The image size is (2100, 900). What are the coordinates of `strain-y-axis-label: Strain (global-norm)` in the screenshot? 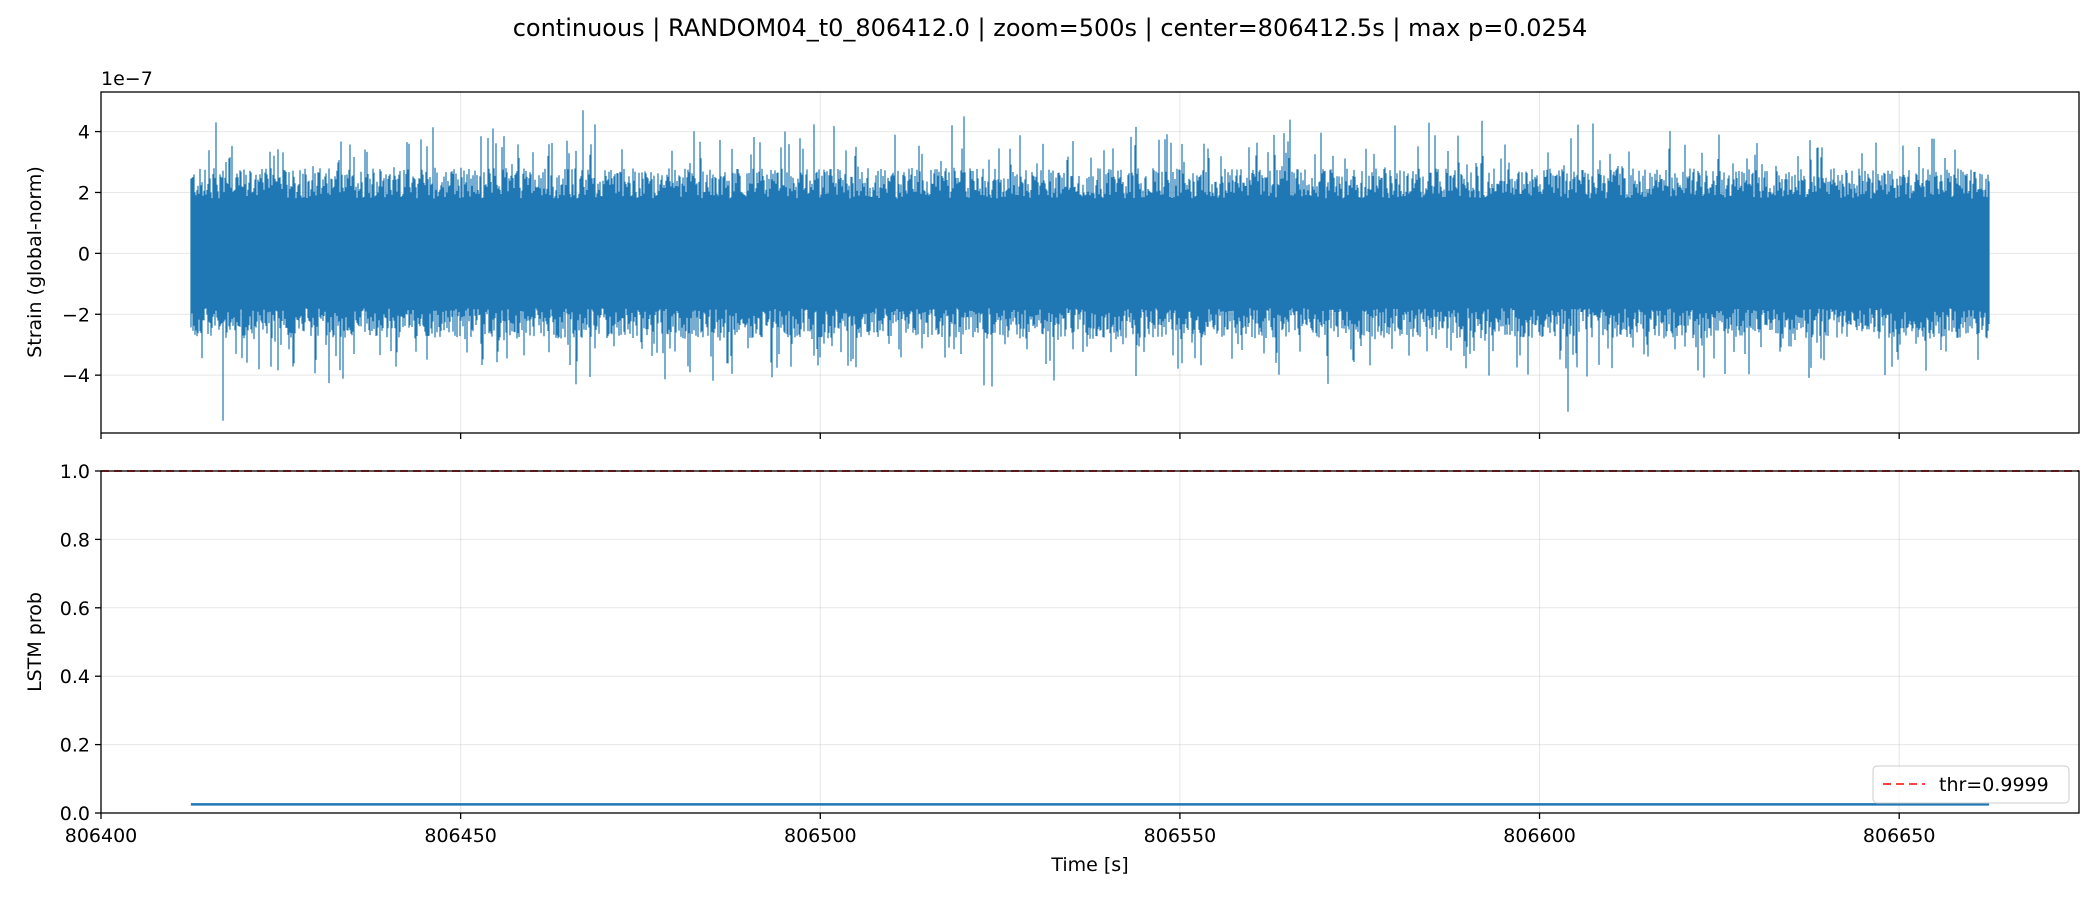 It's located at (35, 262).